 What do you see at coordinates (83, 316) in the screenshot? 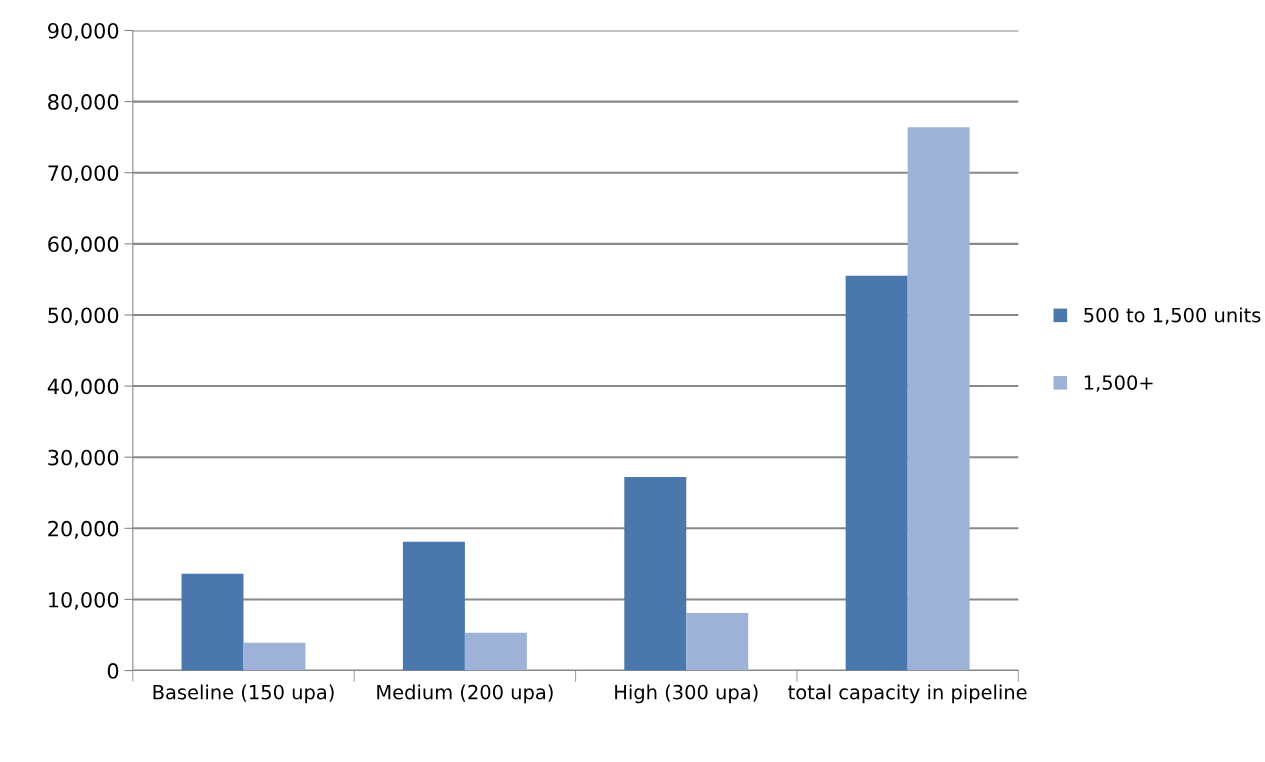
I see `y-tick-label: 50,000` at bounding box center [83, 316].